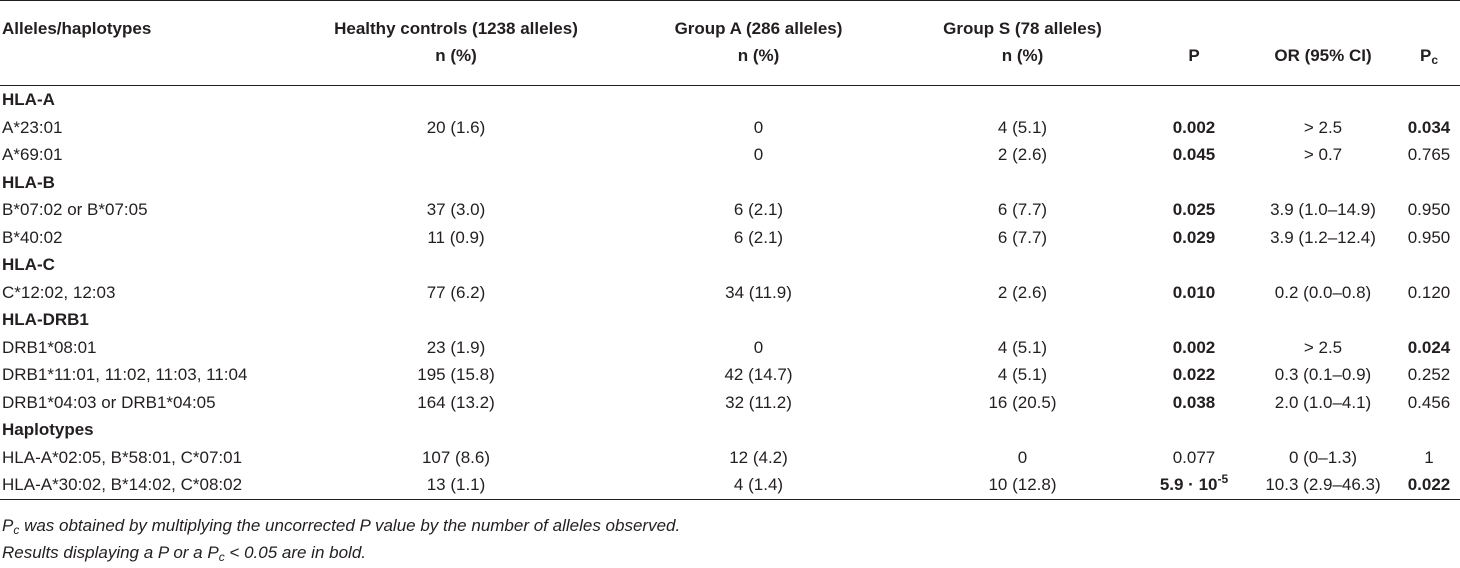 The width and height of the screenshot is (1460, 568). What do you see at coordinates (1022, 457) in the screenshot?
I see `group-s-cell: 0` at bounding box center [1022, 457].